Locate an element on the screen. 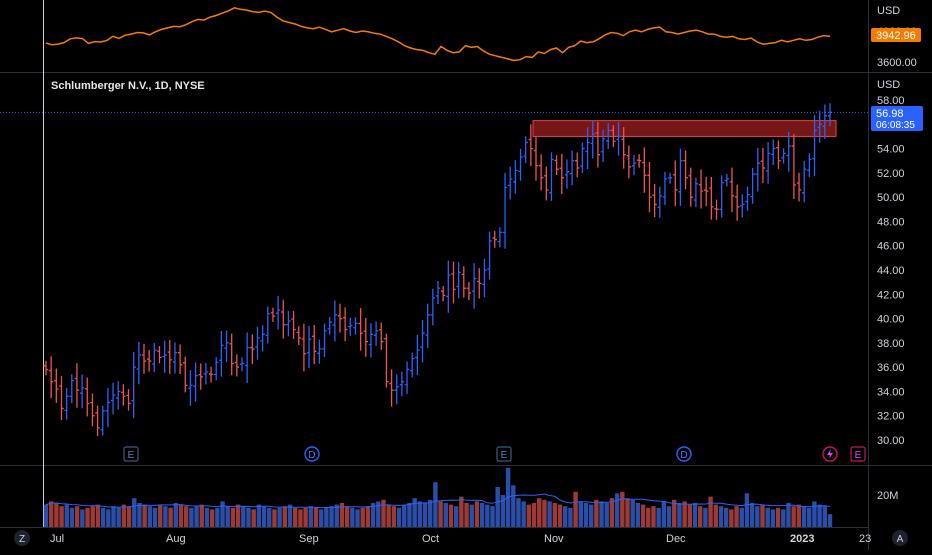 The height and width of the screenshot is (555, 932). earnings-marker-upcoming: E is located at coordinates (858, 454).